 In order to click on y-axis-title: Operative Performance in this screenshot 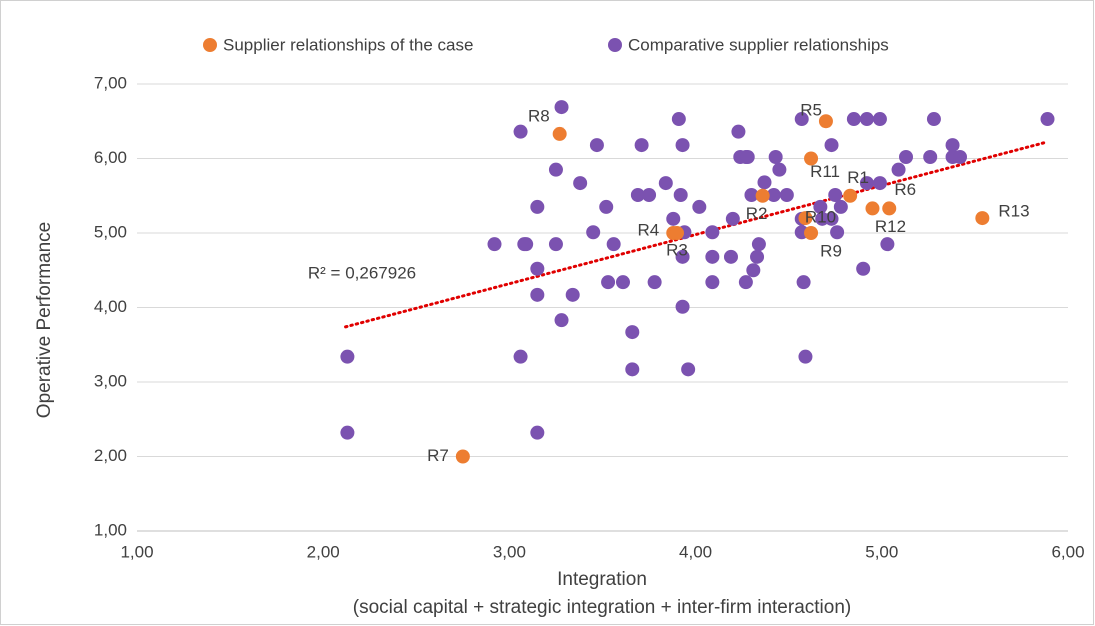, I will do `click(44, 320)`.